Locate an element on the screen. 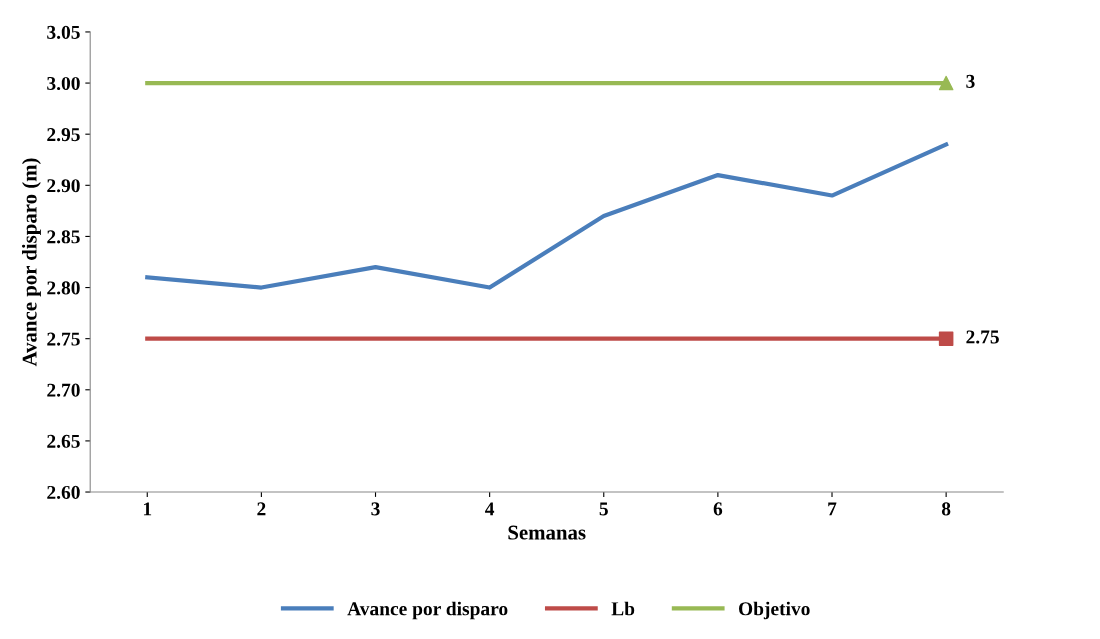  x-tick-label: 3 is located at coordinates (375, 509).